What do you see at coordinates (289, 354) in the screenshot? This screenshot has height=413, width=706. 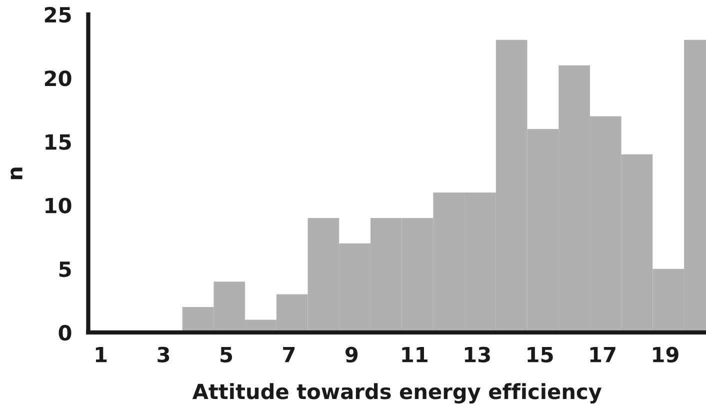 I see `x-tick-label: 7` at bounding box center [289, 354].